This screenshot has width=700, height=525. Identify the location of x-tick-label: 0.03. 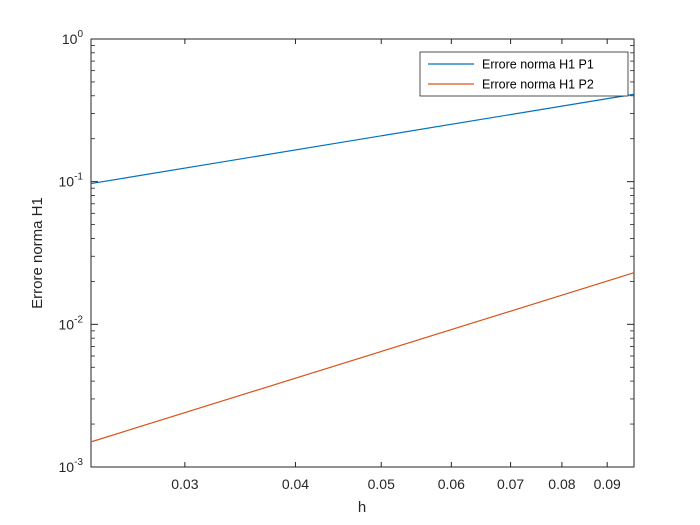
(184, 484).